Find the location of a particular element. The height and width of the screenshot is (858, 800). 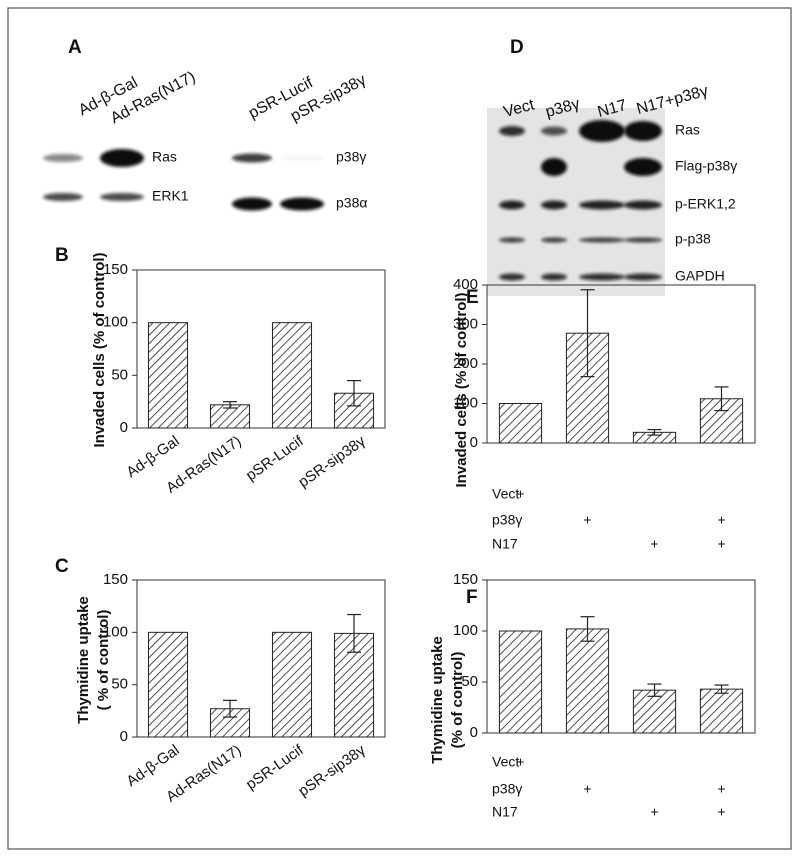

row-label: ERK1 is located at coordinates (170, 196).